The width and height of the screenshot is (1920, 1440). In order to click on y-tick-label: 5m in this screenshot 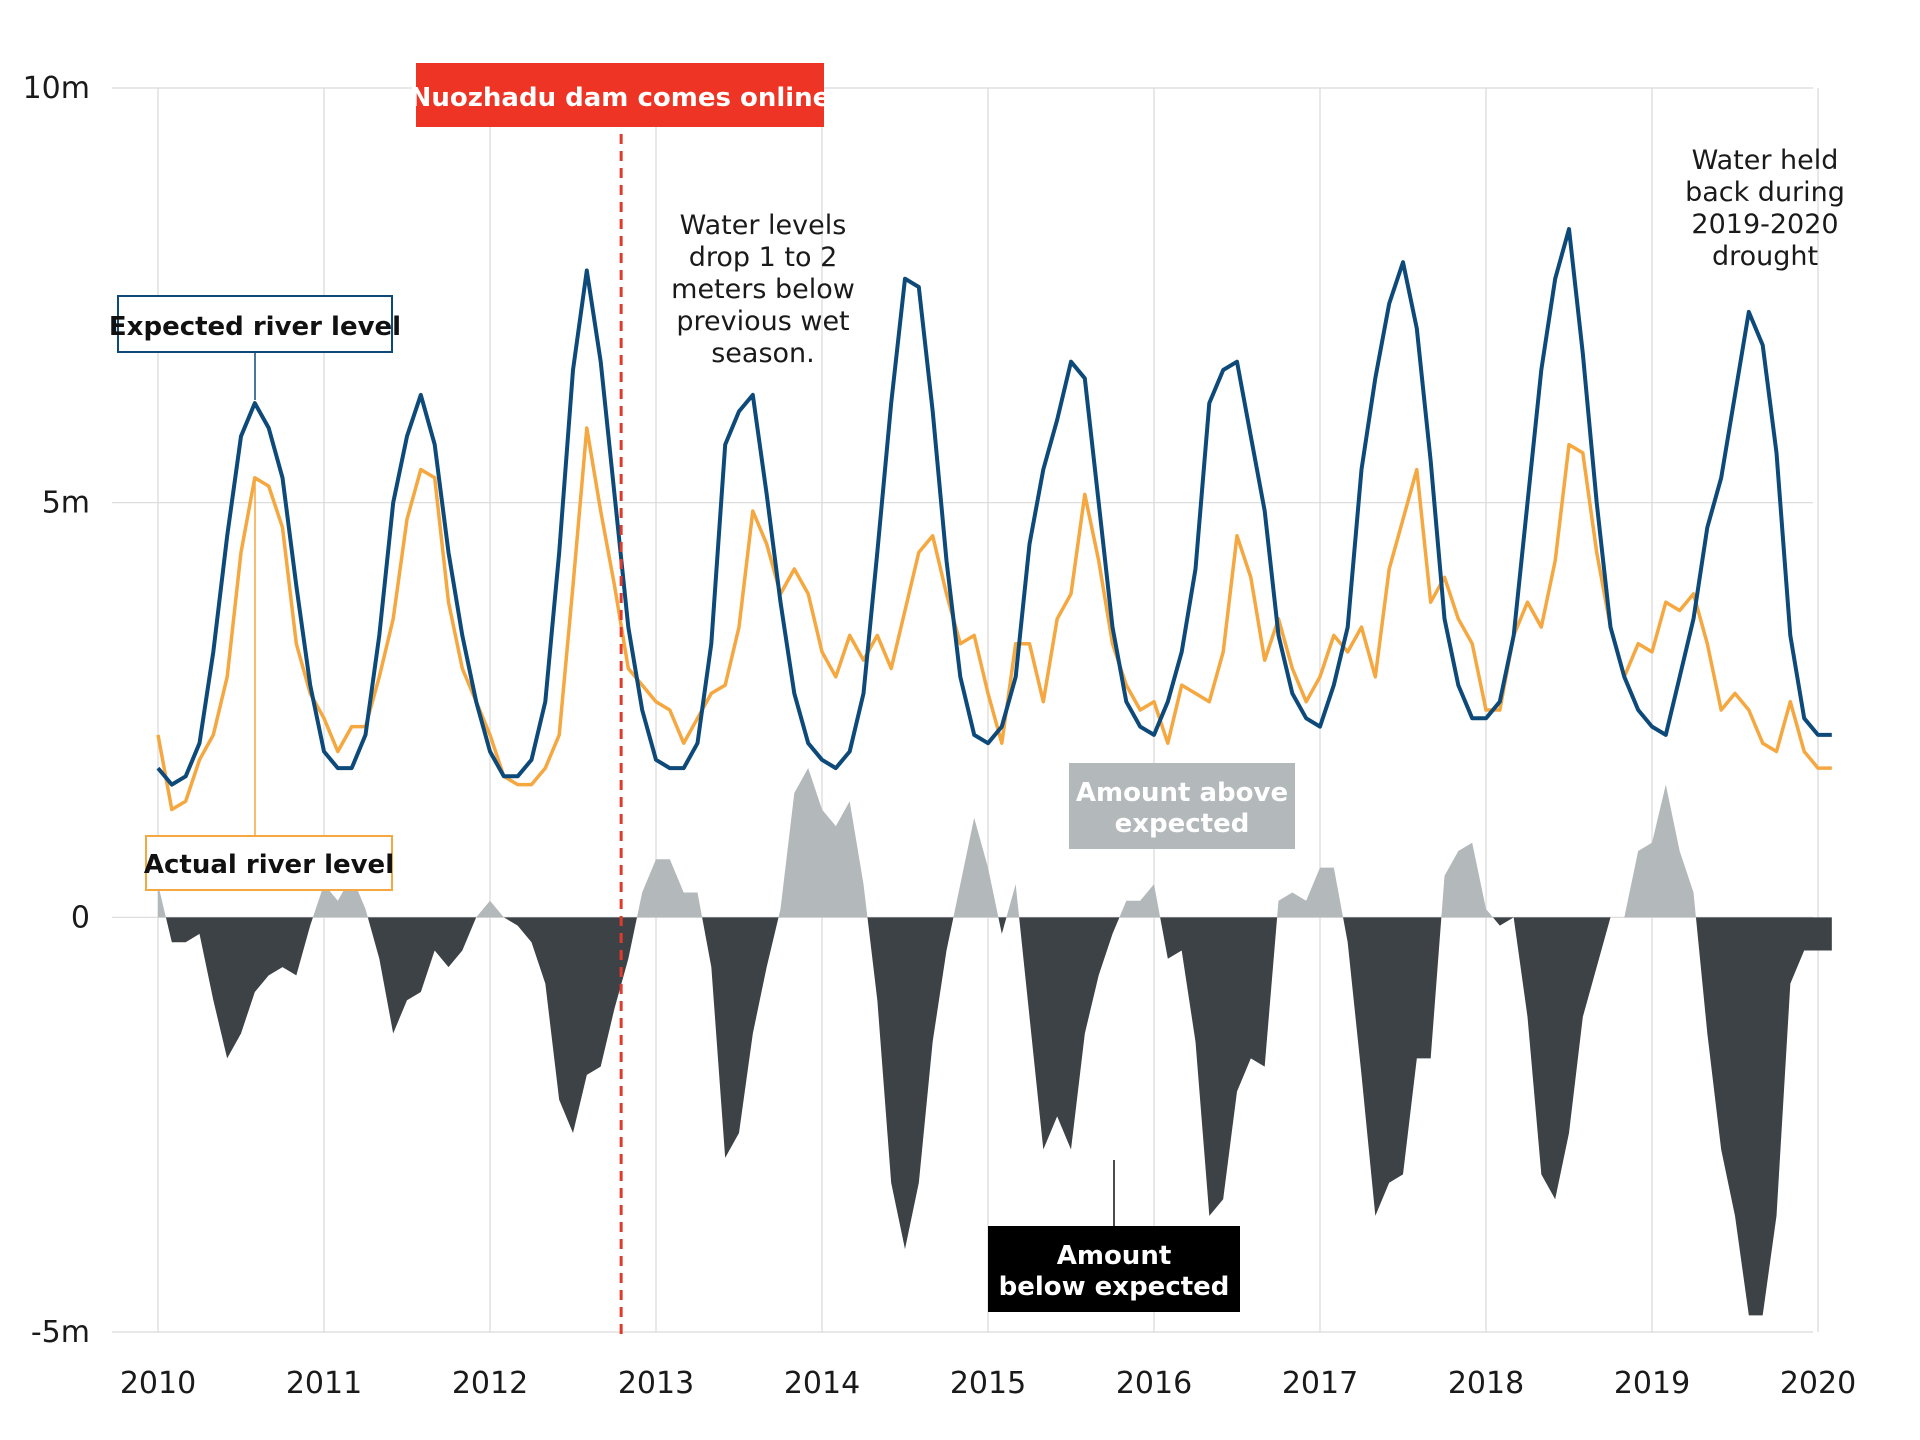, I will do `click(66, 503)`.